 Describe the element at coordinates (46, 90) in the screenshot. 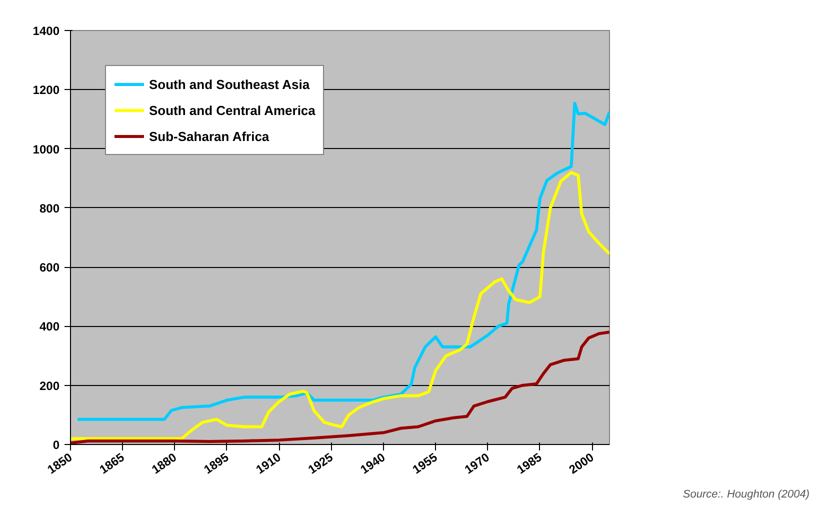

I see `y-tick-label: 1200` at that location.